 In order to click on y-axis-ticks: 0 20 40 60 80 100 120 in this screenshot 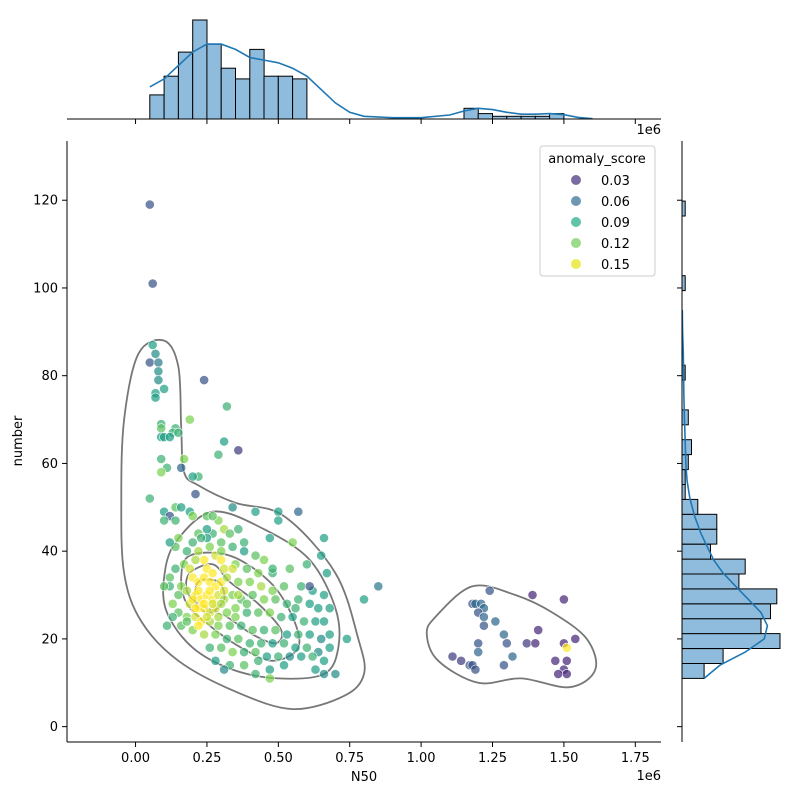, I will do `click(50, 464)`.